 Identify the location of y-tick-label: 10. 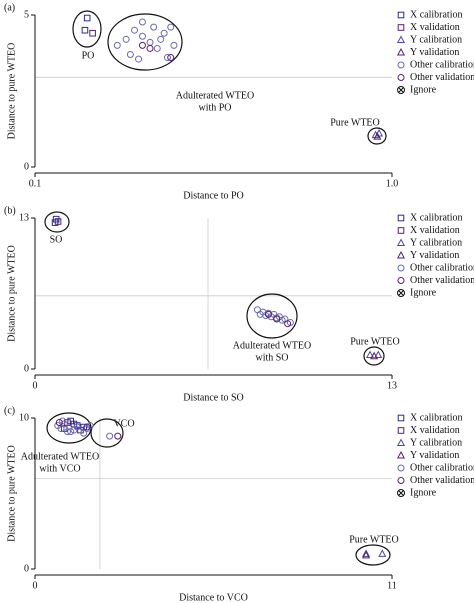
(24, 417).